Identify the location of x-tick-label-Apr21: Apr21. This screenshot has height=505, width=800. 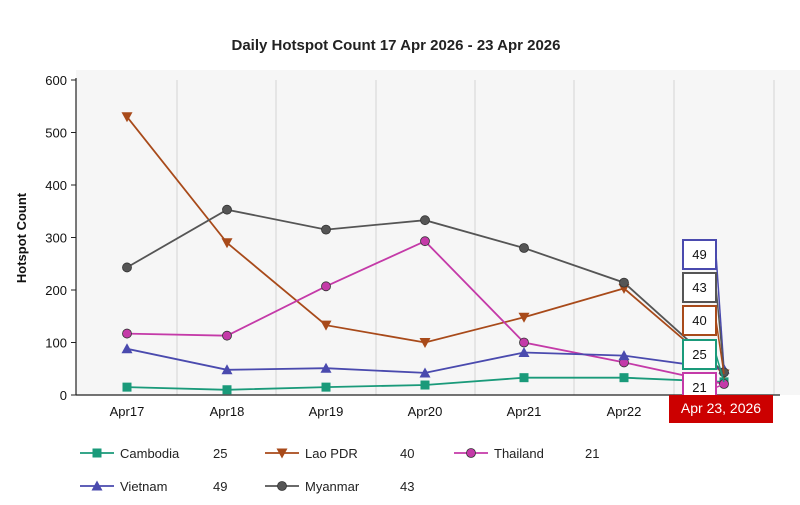
(524, 411).